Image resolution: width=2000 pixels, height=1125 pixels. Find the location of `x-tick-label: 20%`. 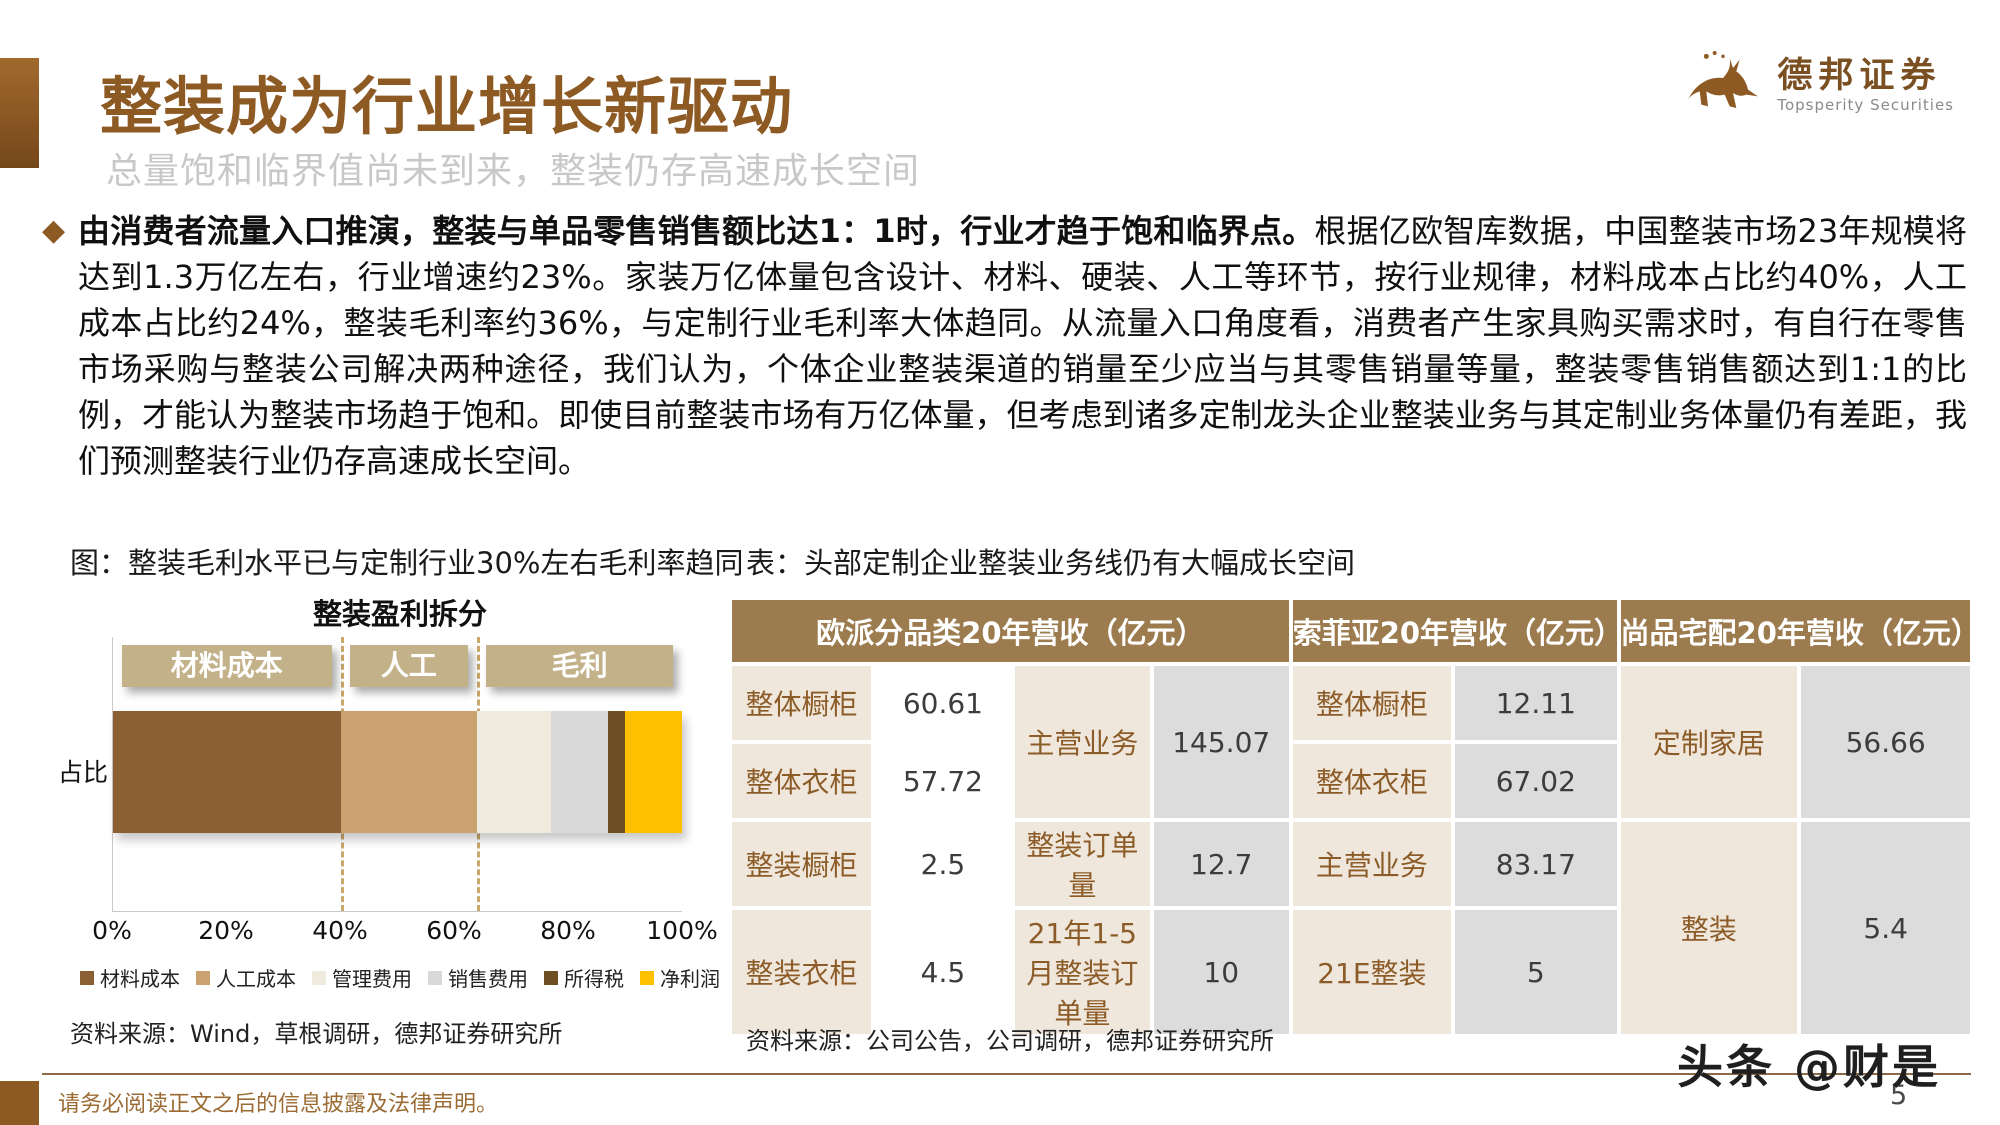

x-tick-label: 20% is located at coordinates (226, 930).